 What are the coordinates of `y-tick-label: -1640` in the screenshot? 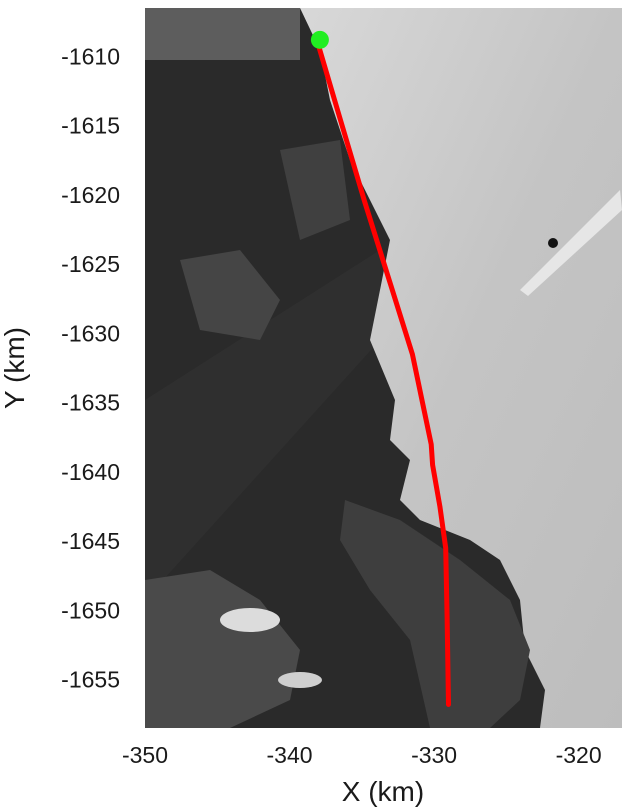 It's located at (90, 472).